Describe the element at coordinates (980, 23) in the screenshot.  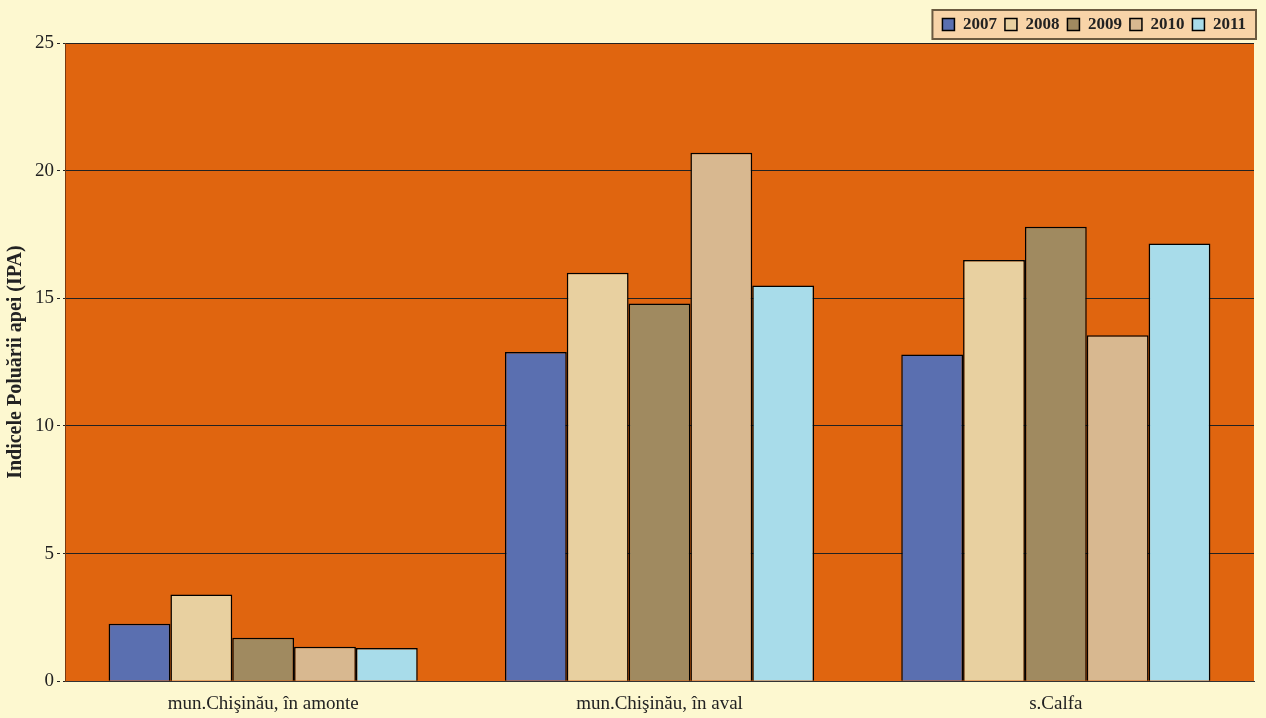
I see `legend-label: 2007` at that location.